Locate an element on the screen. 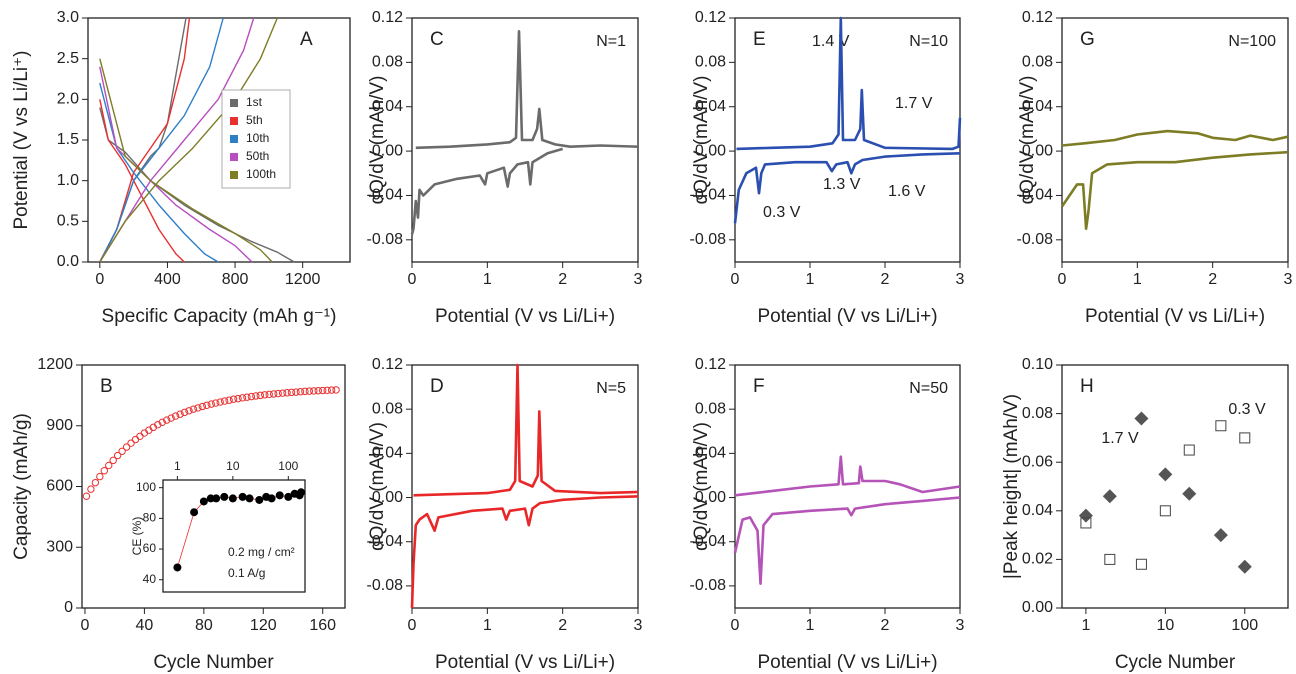 The width and height of the screenshot is (1296, 674). x-tick-label: 1200 is located at coordinates (303, 279).